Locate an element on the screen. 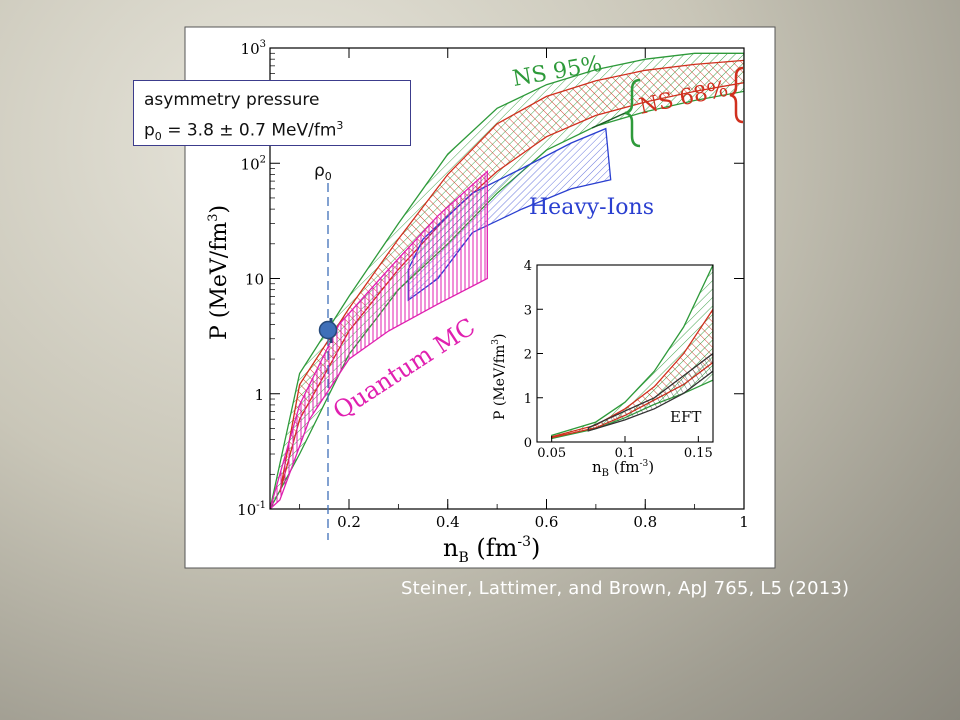 The width and height of the screenshot is (960, 720). main-y-tick-label: 10² is located at coordinates (253, 163).